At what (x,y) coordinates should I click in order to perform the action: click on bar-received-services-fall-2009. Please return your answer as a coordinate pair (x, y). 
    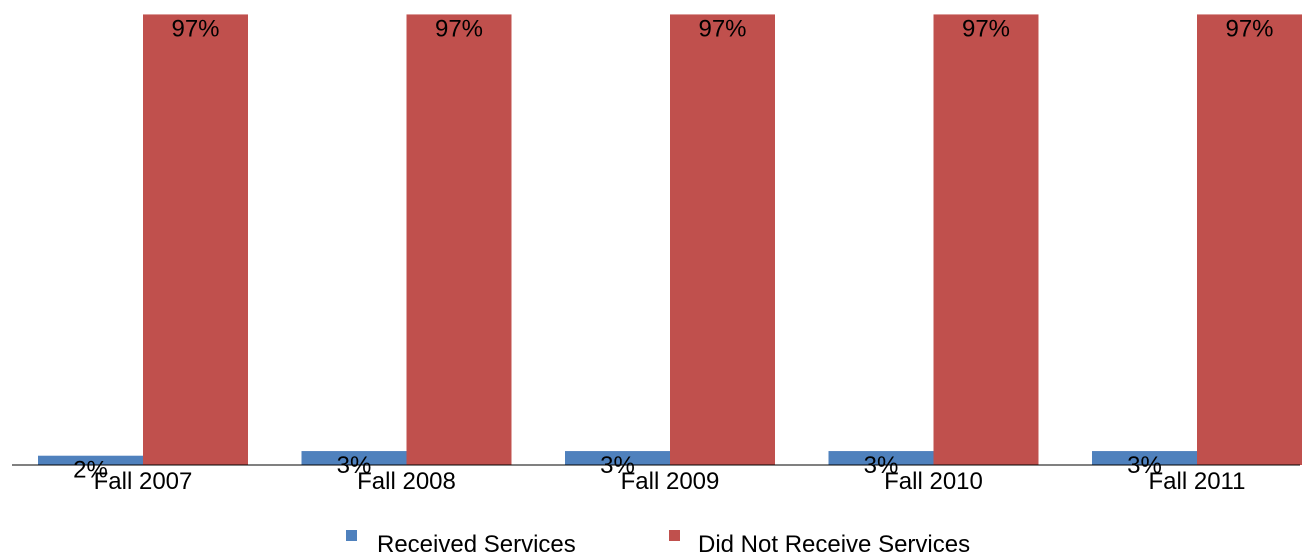
    Looking at the image, I should click on (617, 458).